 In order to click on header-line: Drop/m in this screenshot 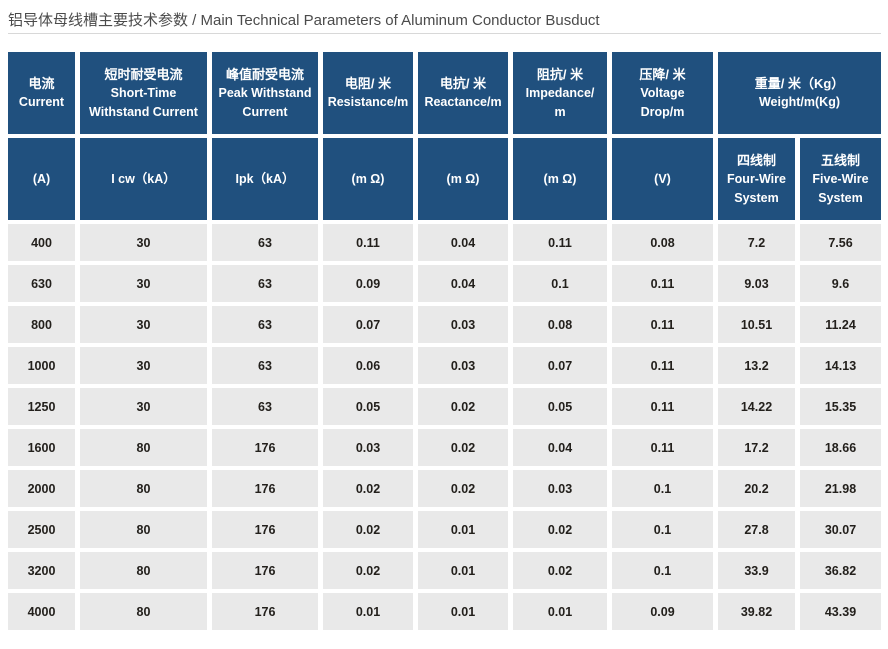, I will do `click(662, 111)`.